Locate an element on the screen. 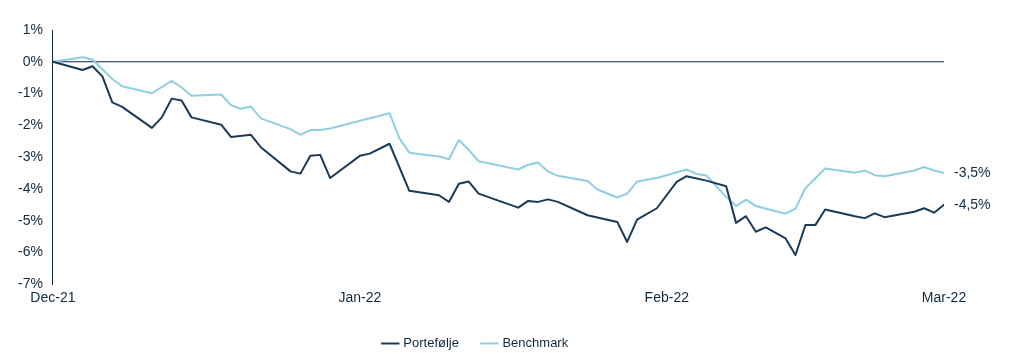 The height and width of the screenshot is (364, 1010). annotation: -3,5% is located at coordinates (972, 171).